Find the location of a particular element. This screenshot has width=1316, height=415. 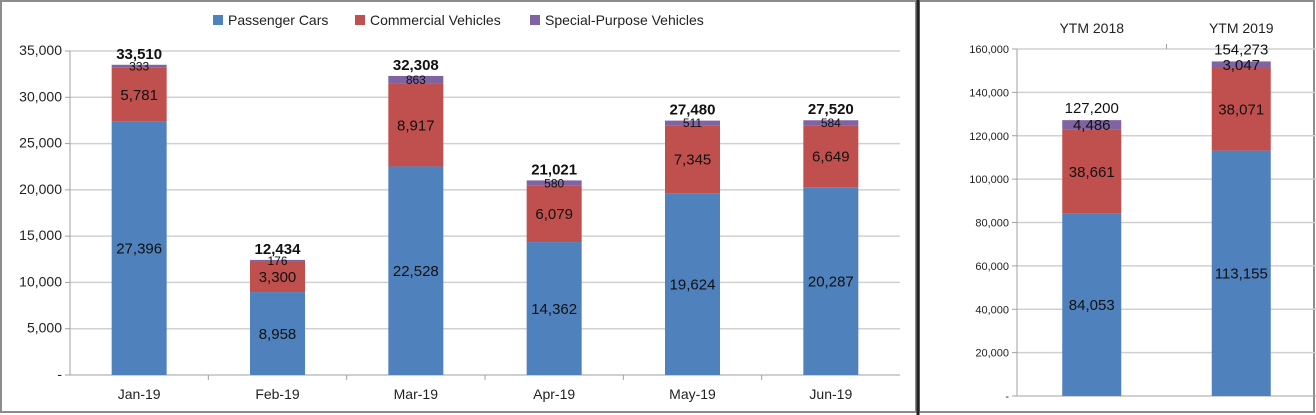

data-label: 5,781 is located at coordinates (139, 95).